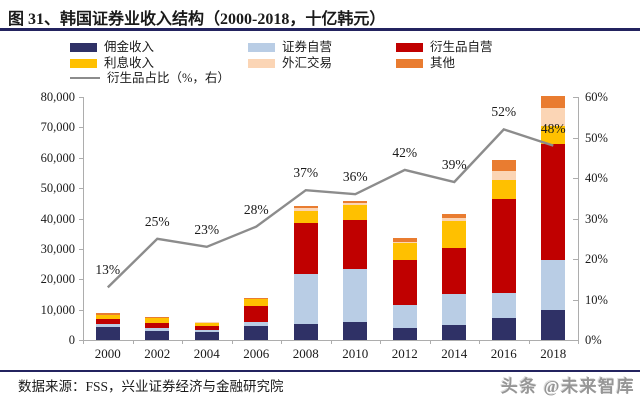 This screenshot has height=403, width=640. I want to click on bar-segment-commission-2012, so click(404, 333).